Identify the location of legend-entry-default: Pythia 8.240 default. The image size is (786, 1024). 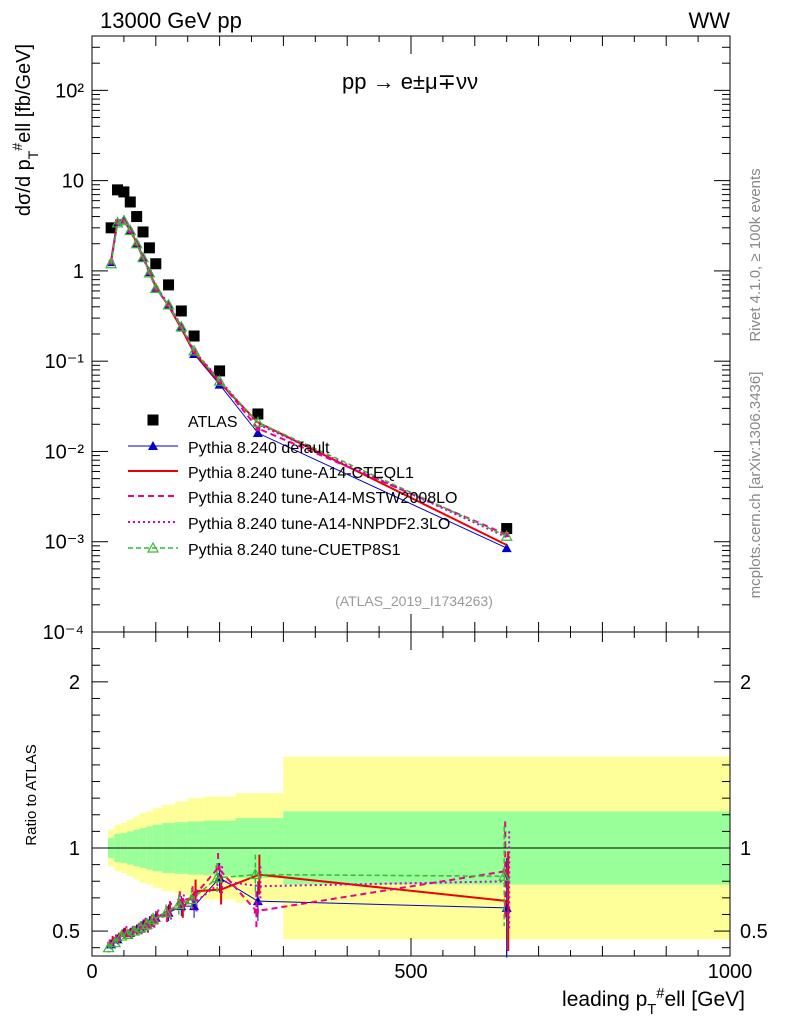
(229, 448).